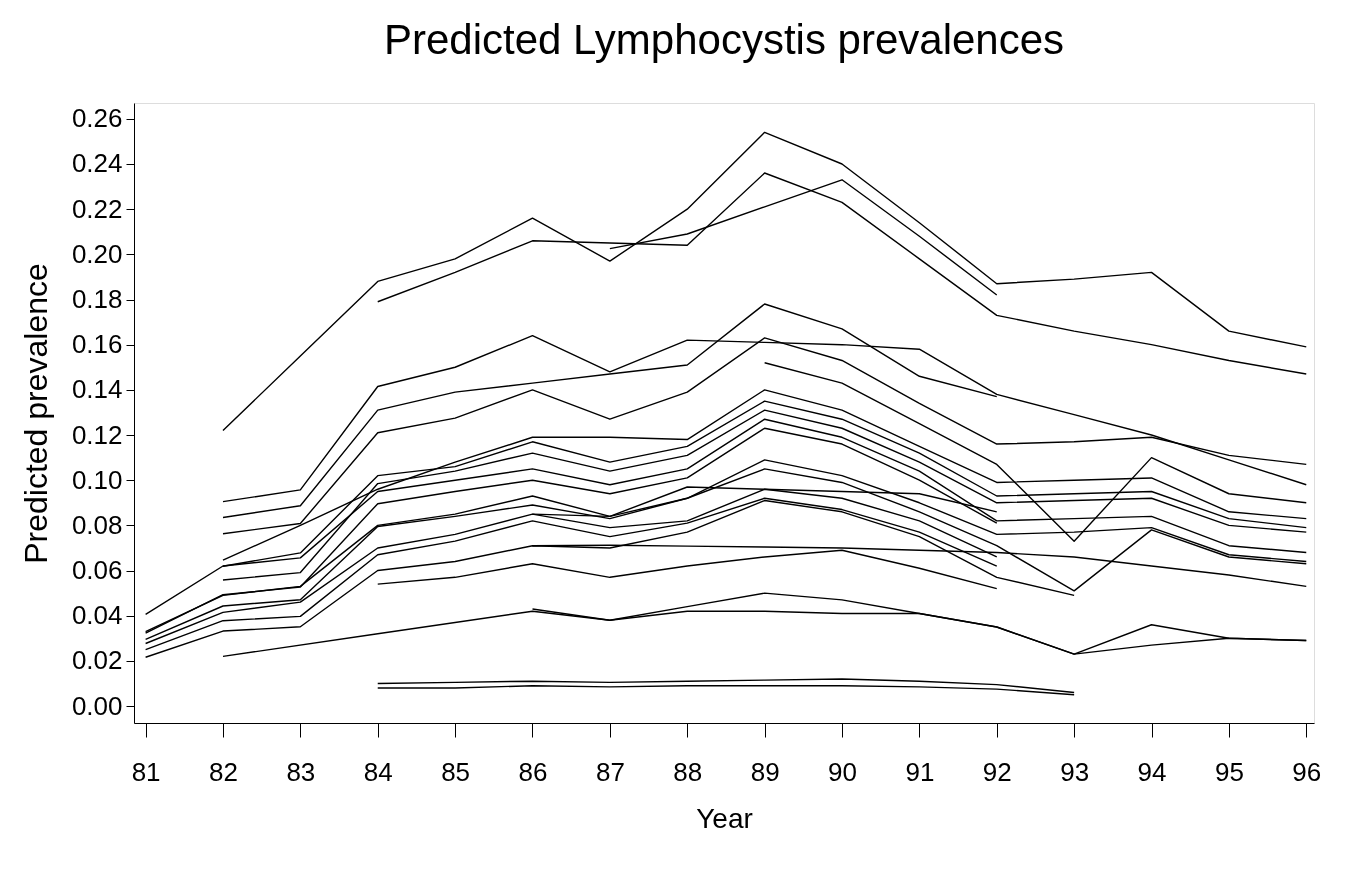 This screenshot has height=895, width=1361. Describe the element at coordinates (997, 771) in the screenshot. I see `x-tick-label: 92` at that location.